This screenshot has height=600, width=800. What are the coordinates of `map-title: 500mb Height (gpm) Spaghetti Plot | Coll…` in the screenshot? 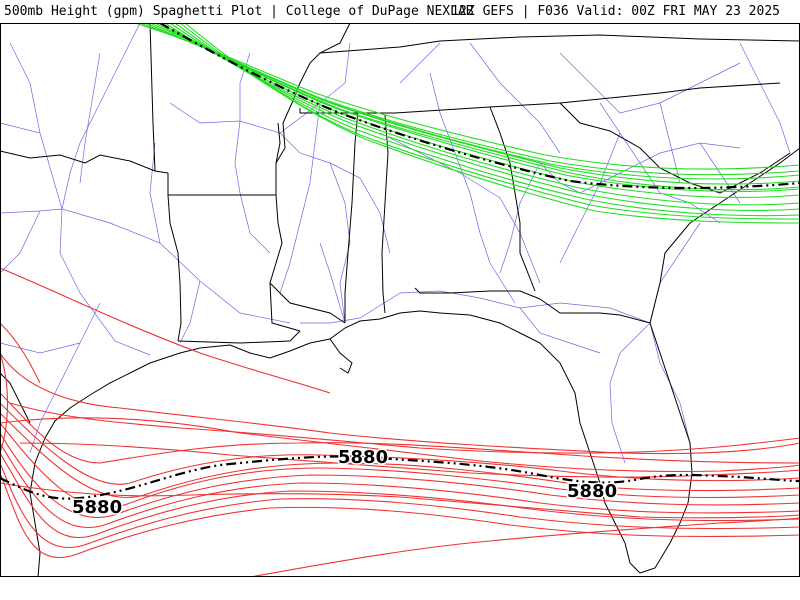 It's located at (239, 11).